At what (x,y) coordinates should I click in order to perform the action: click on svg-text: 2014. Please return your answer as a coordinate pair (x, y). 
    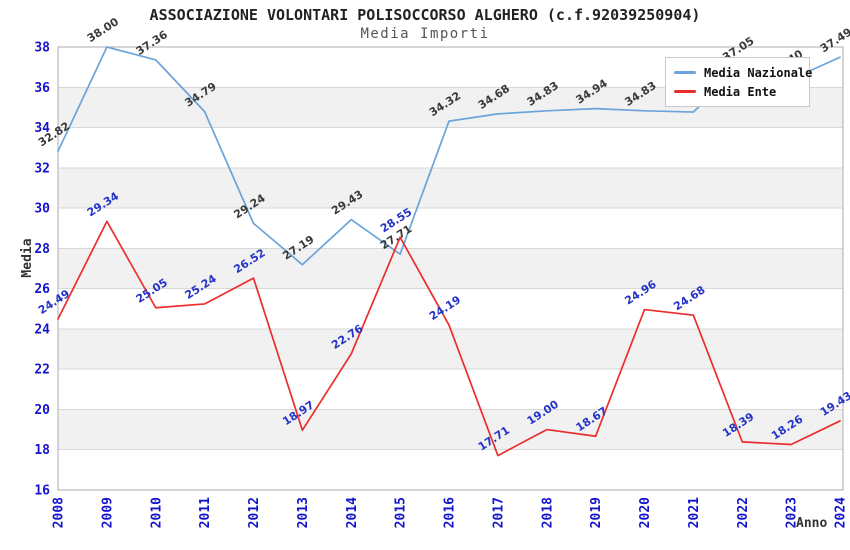
    Looking at the image, I should click on (352, 512).